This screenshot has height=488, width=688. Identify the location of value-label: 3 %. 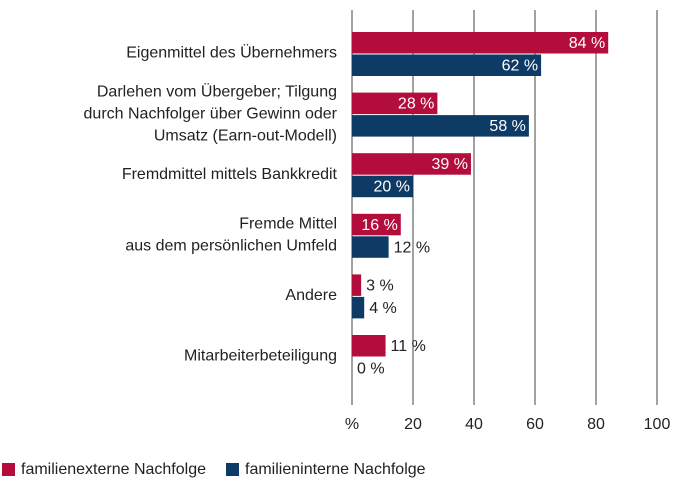
(380, 285).